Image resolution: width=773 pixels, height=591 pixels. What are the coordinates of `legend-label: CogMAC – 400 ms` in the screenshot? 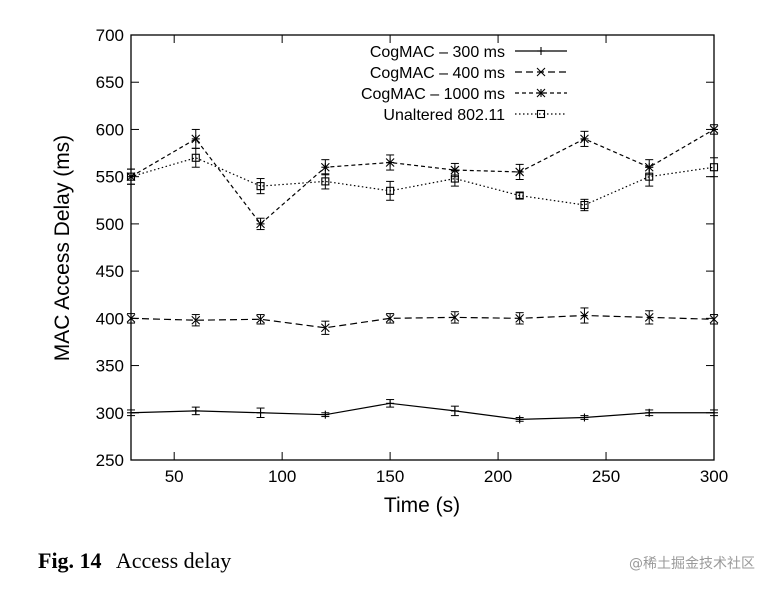 It's located at (437, 73).